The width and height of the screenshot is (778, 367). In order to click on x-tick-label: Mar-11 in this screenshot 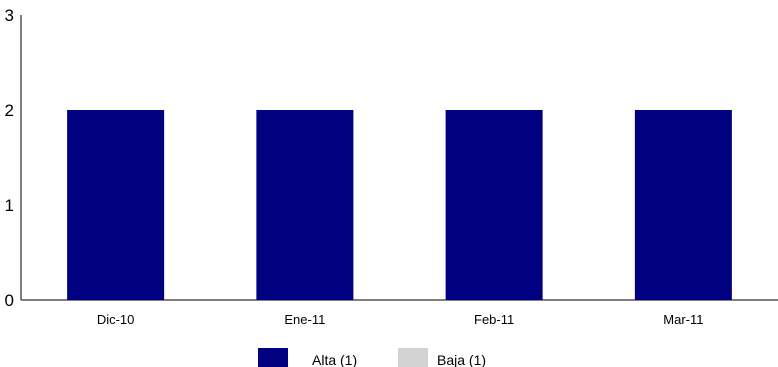, I will do `click(683, 319)`.